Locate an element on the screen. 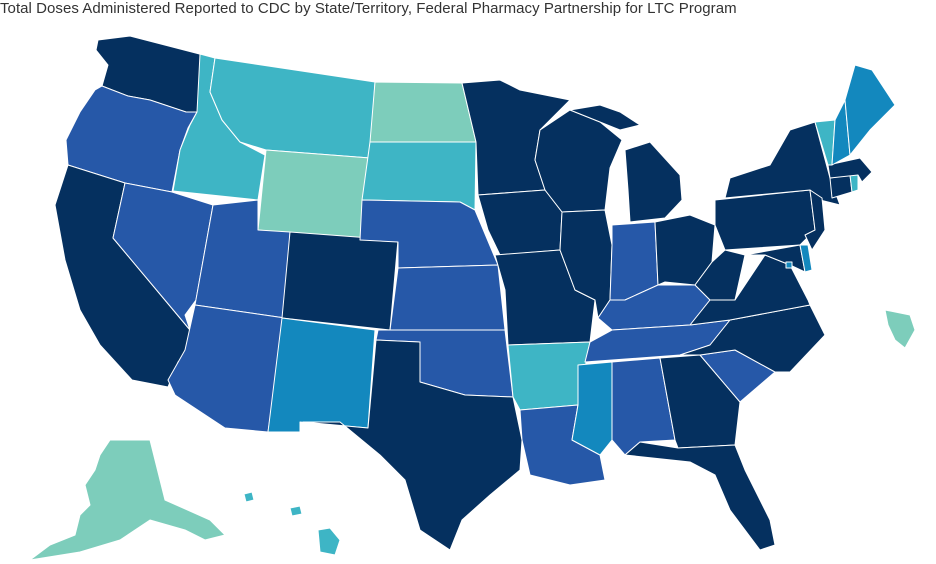 This screenshot has width=936, height=564. state-NV is located at coordinates (163, 256).